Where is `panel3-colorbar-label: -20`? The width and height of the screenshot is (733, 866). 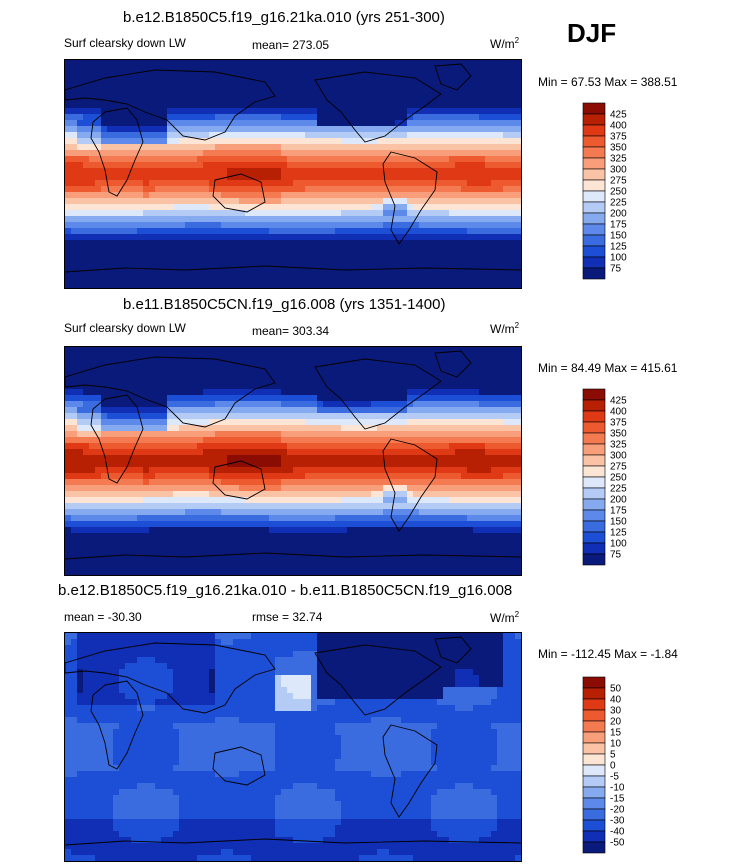 panel3-colorbar-label: -20 is located at coordinates (617, 810).